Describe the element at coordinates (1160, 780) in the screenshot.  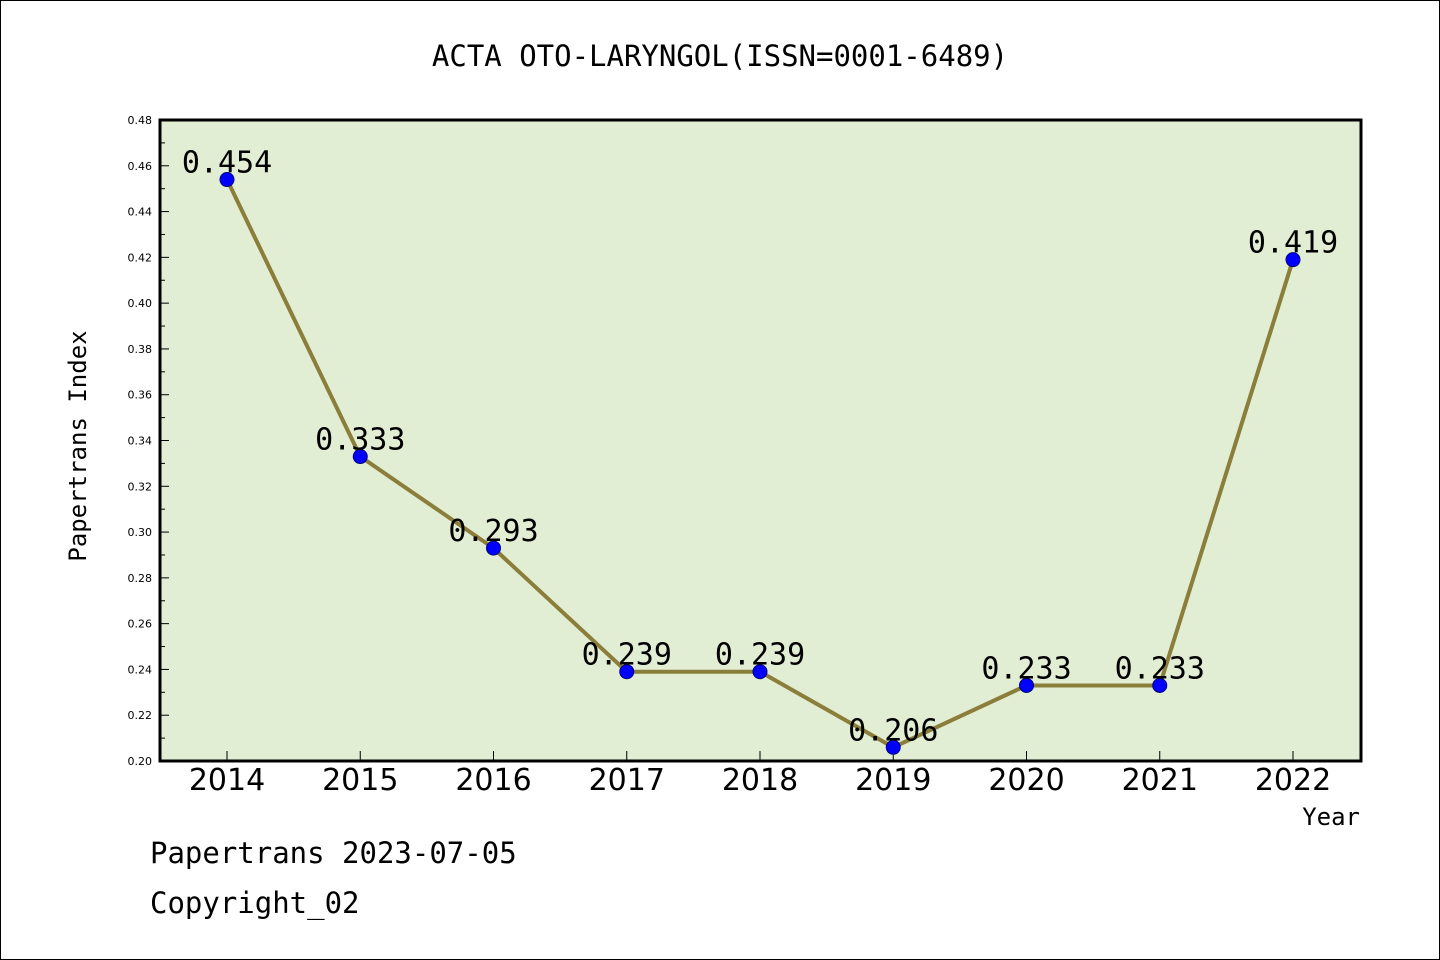
I see `x-tick-label: 2021` at that location.